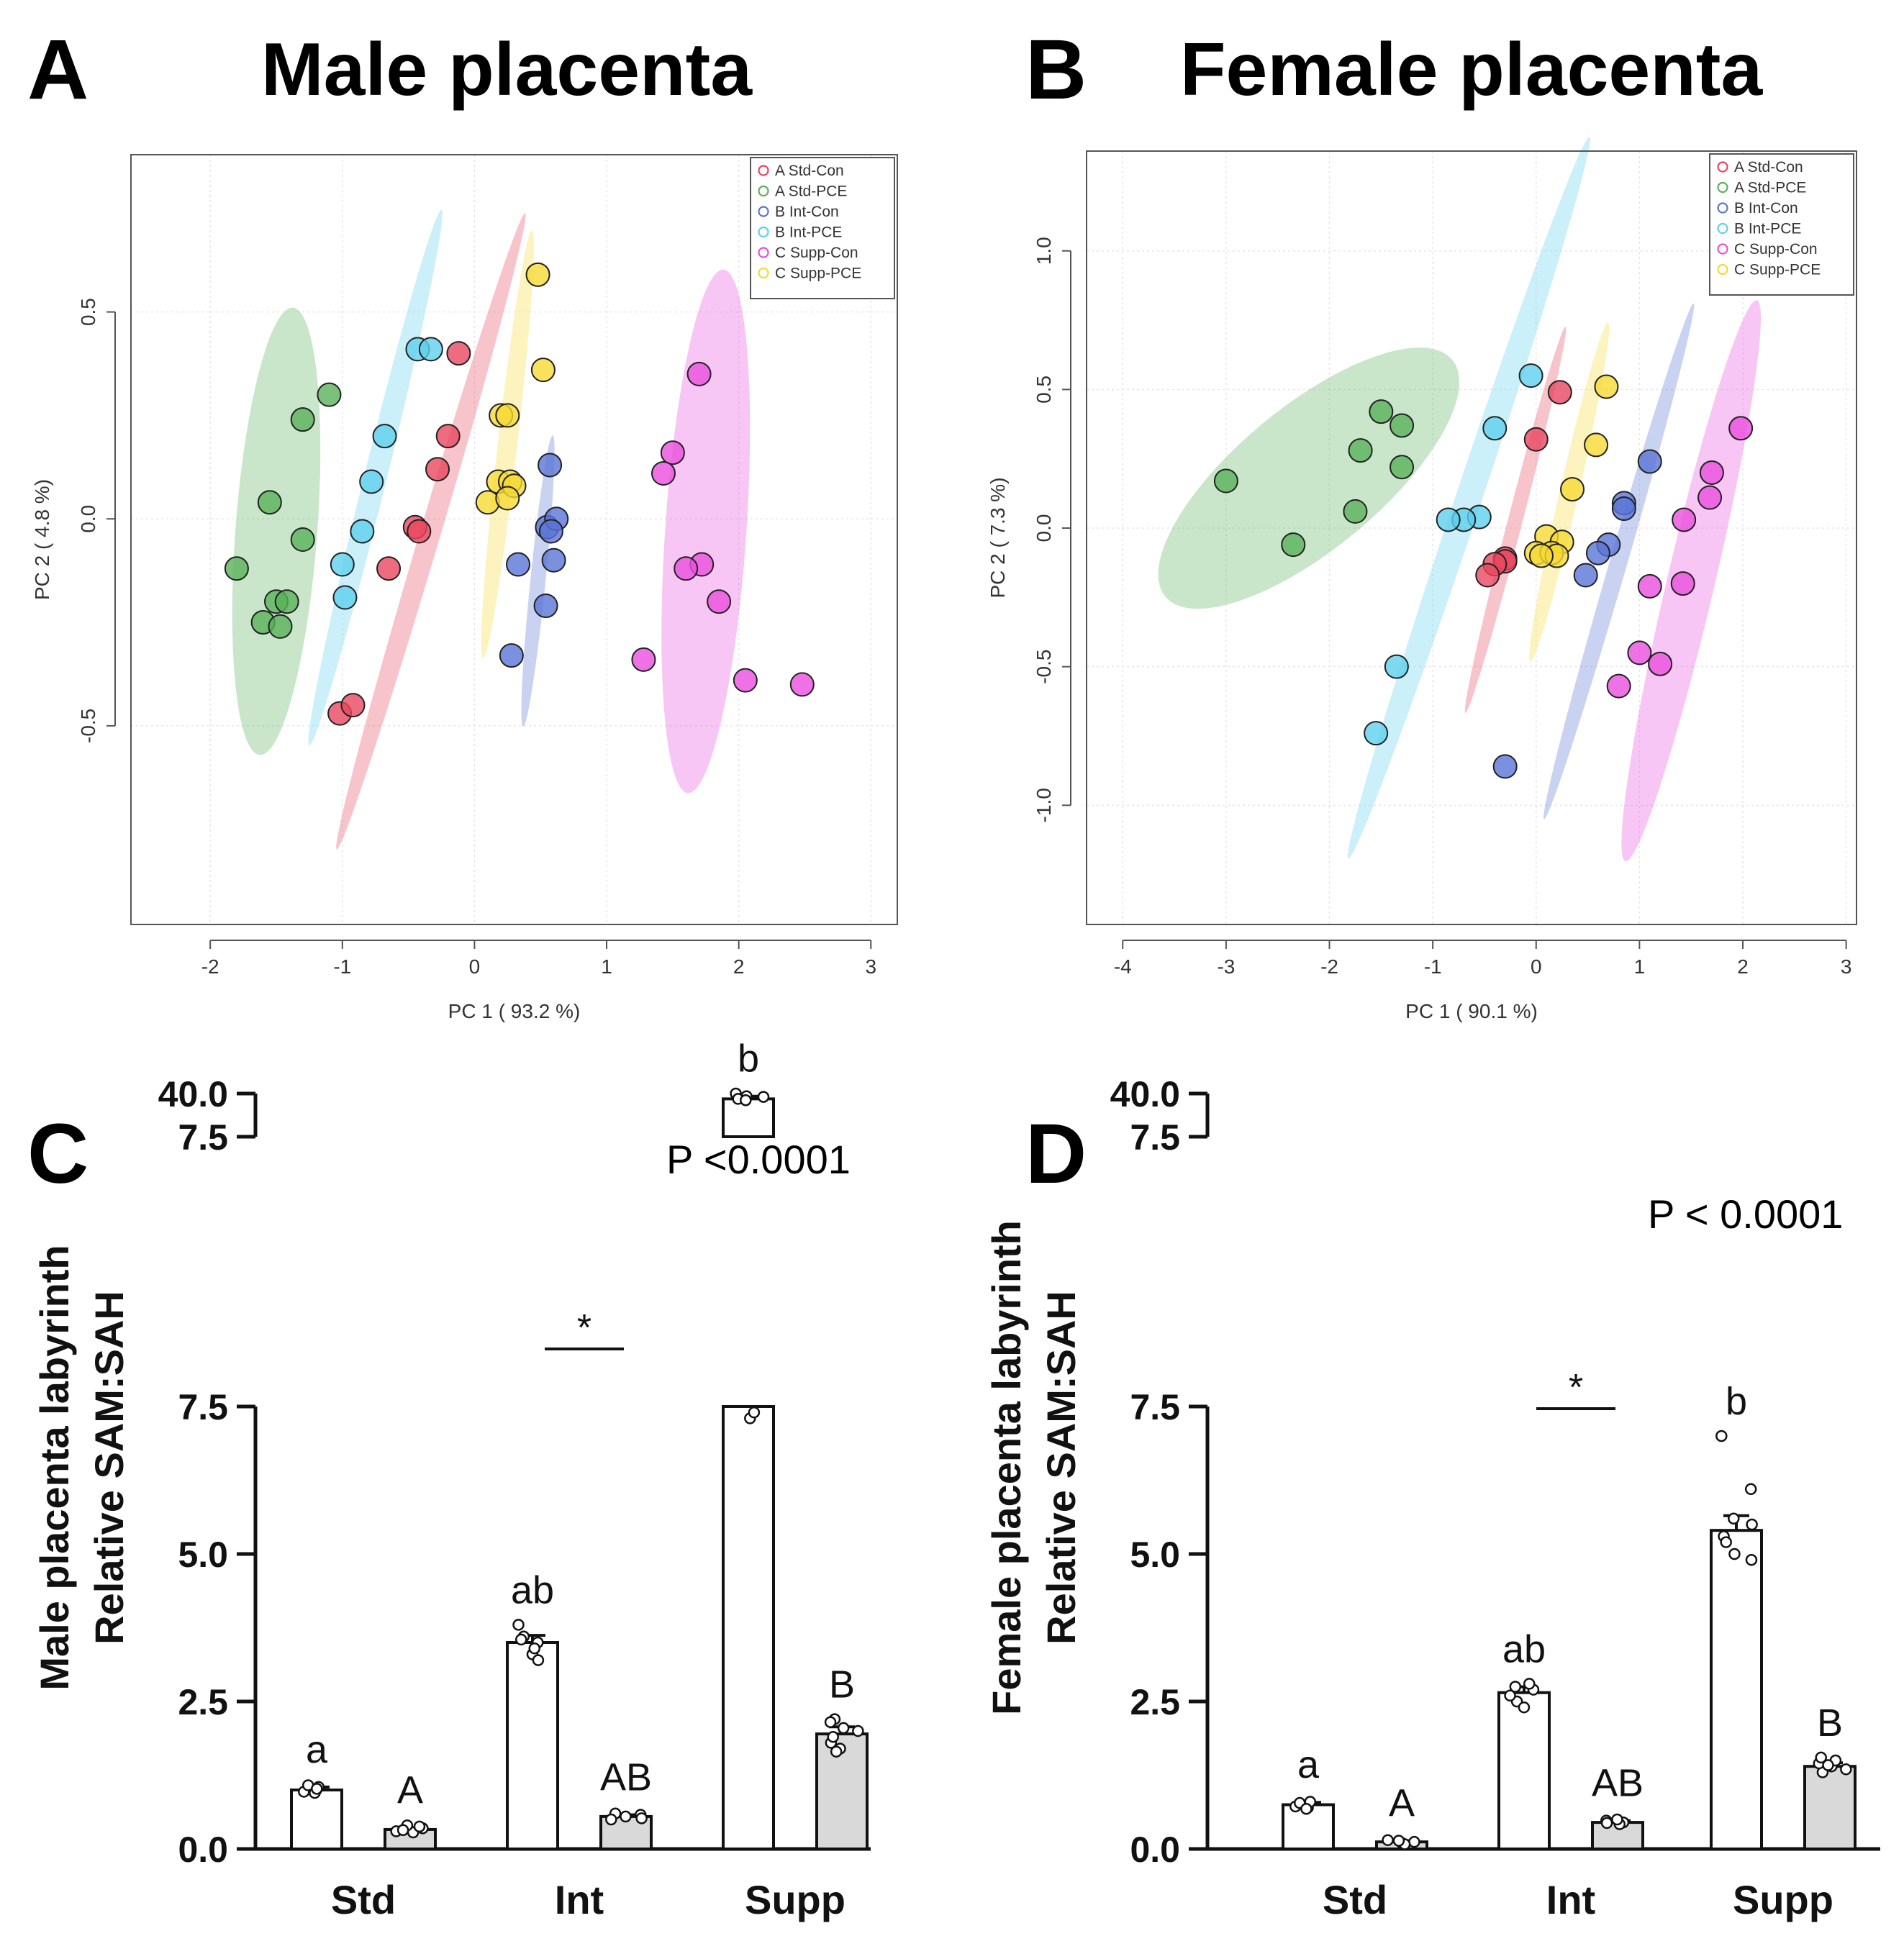 Image resolution: width=1904 pixels, height=1954 pixels. What do you see at coordinates (758, 1159) in the screenshot?
I see `p-value-c: P <0.0001` at bounding box center [758, 1159].